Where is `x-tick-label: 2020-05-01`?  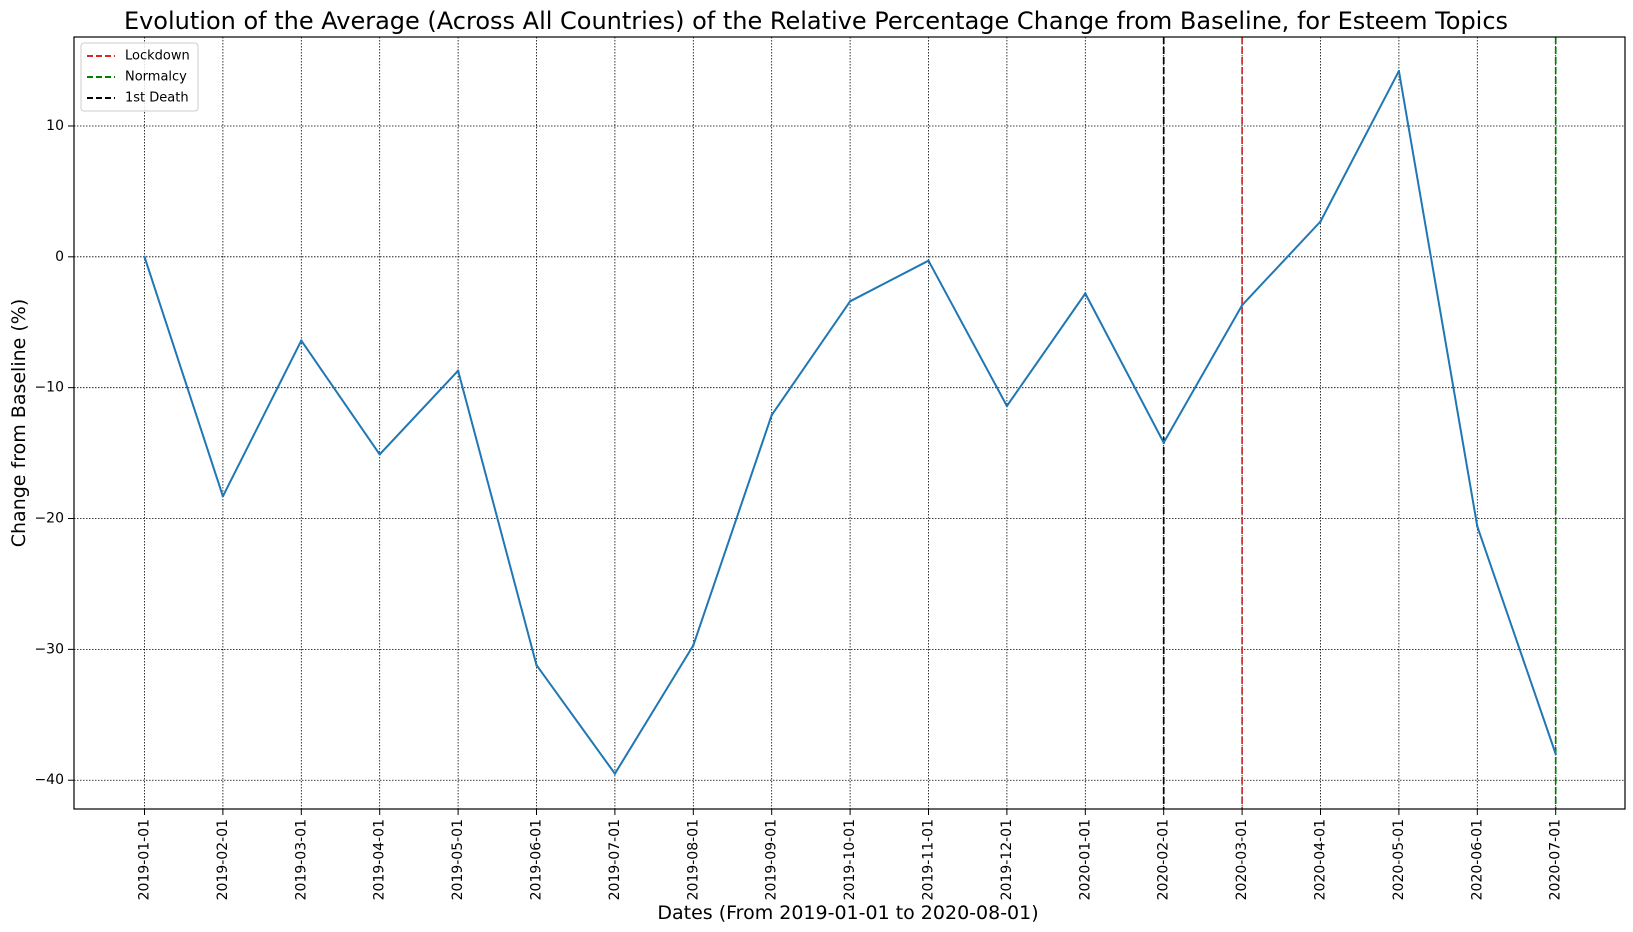
x-tick-label: 2020-05-01 is located at coordinates (1399, 859).